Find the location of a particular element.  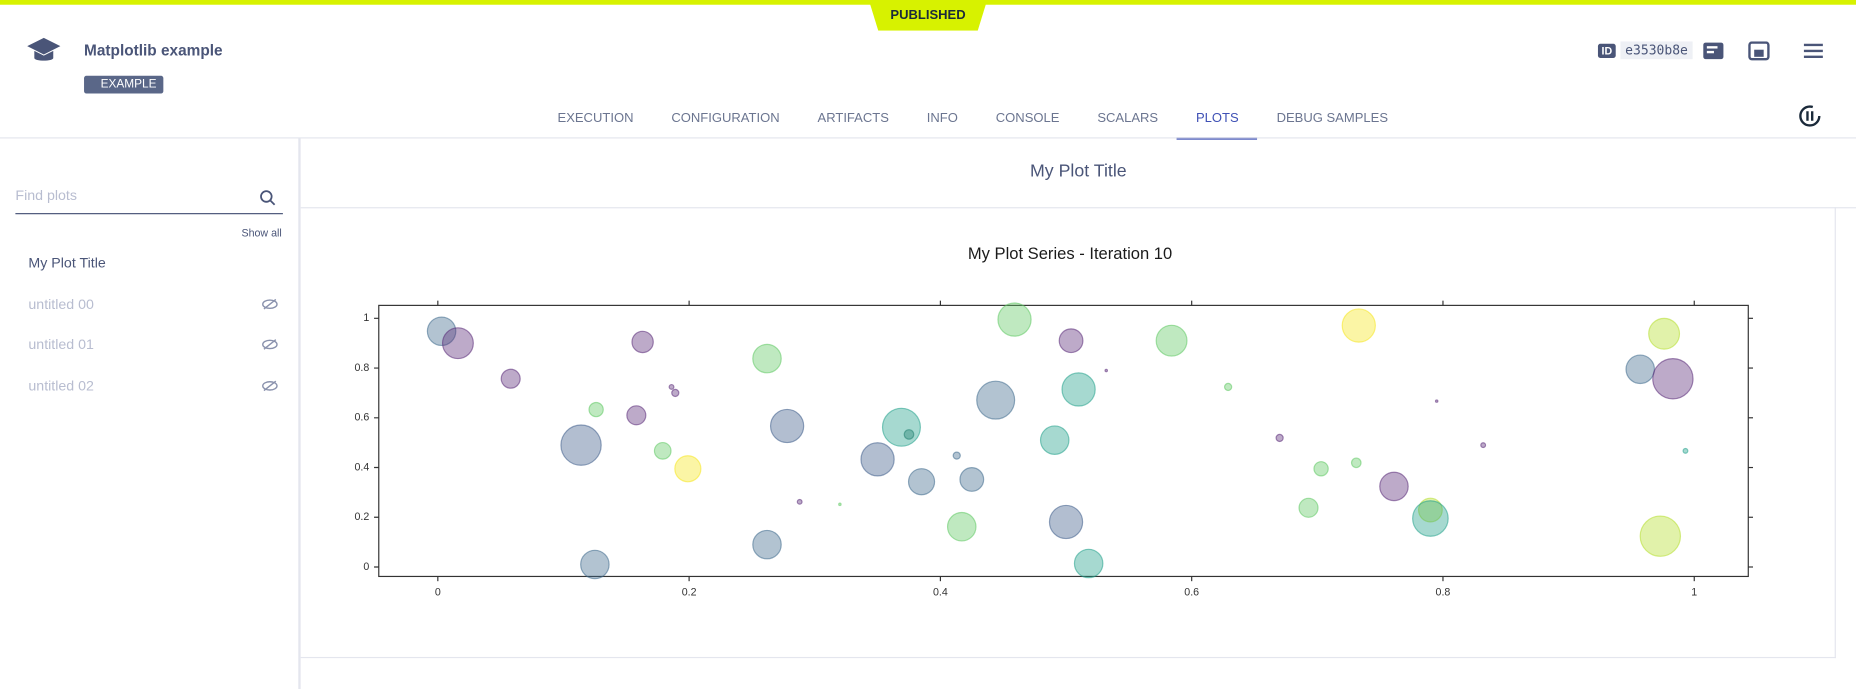

task-title: Matplotlib example is located at coordinates (153, 50).